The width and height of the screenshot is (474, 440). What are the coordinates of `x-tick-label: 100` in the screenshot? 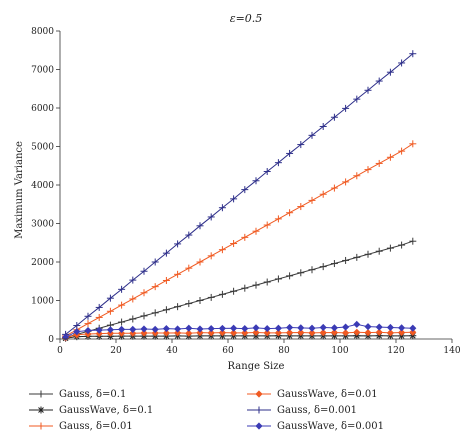 It's located at (339, 351).